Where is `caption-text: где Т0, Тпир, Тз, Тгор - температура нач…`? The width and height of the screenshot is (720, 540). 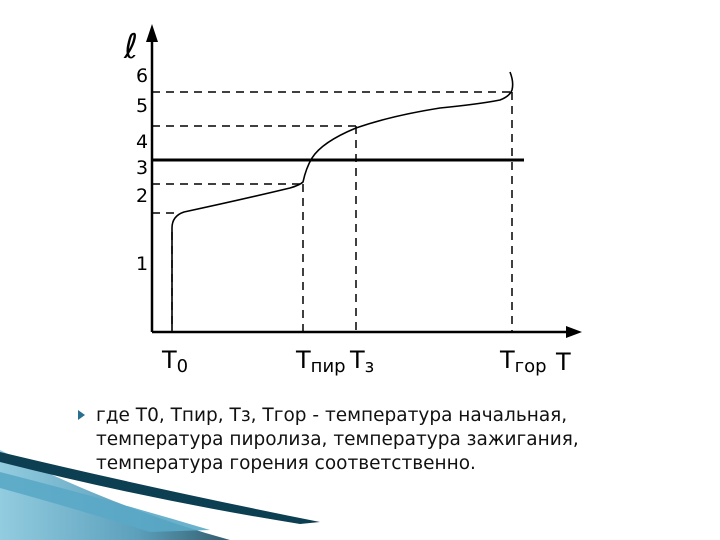
caption-text: где Т0, Тпир, Тз, Тгор - температура нач… is located at coordinates (337, 439).